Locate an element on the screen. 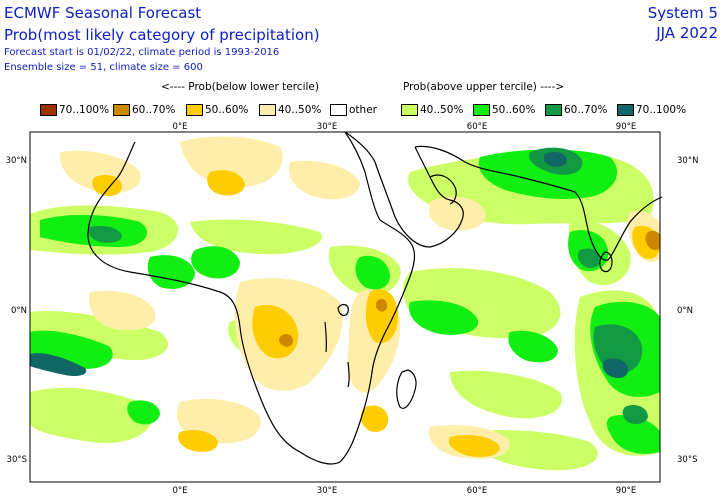 Image resolution: width=724 pixels, height=500 pixels. legend-item-above-40-50: 40..50% is located at coordinates (432, 110).